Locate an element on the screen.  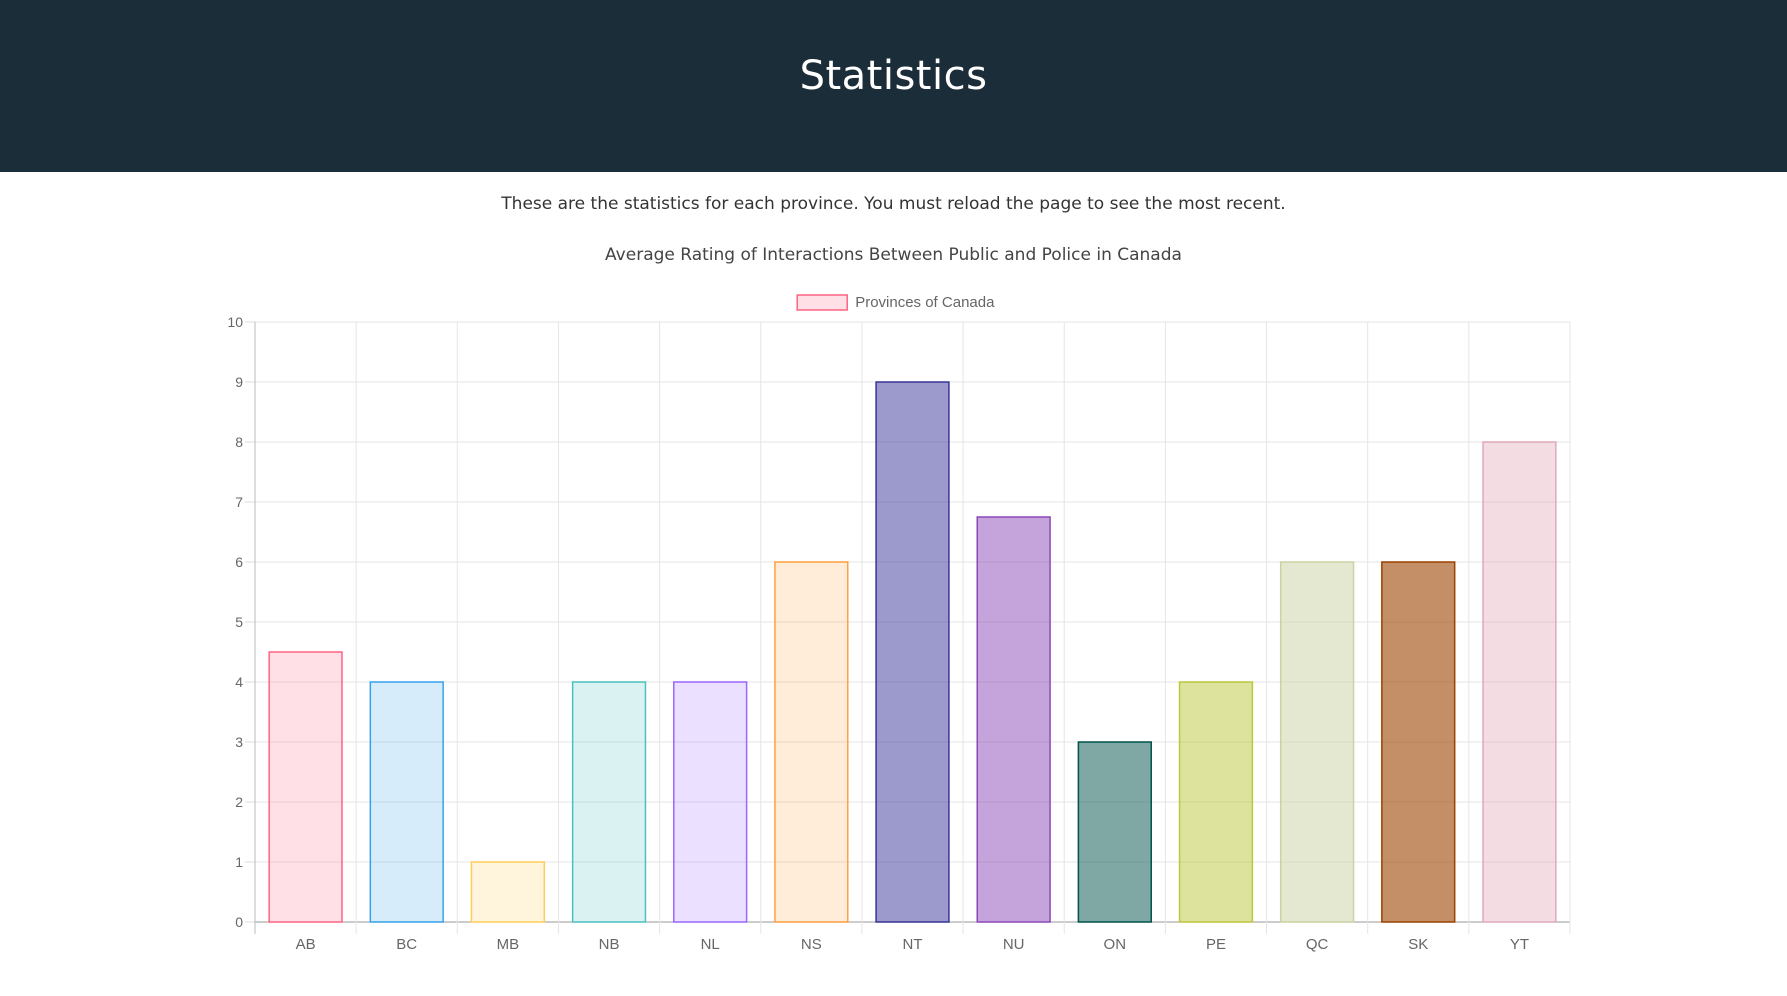
bar-nb is located at coordinates (609, 802).